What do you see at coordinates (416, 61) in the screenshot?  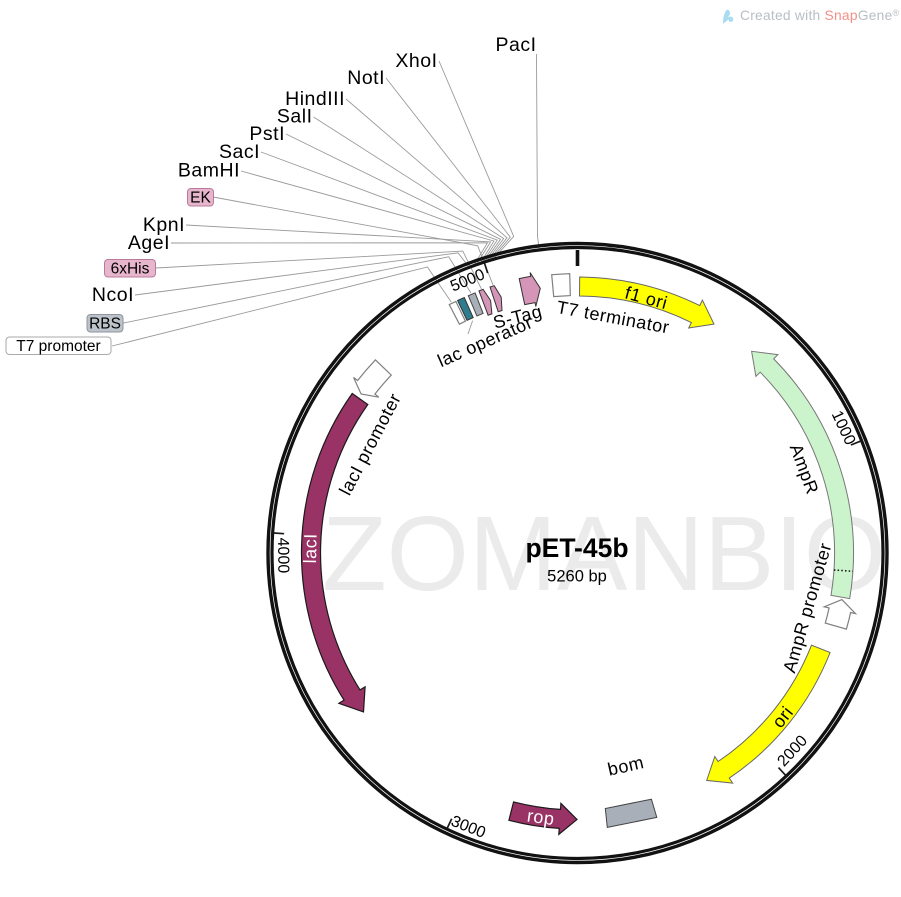 I see `svg-text: XhoI` at bounding box center [416, 61].